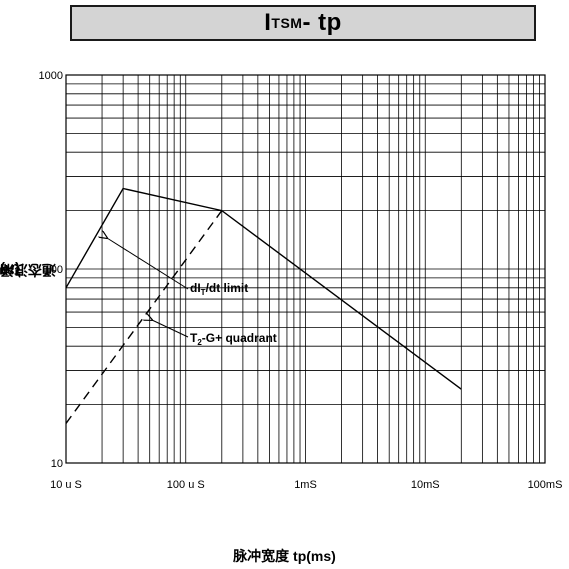 This screenshot has height=569, width=569. Describe the element at coordinates (144, 317) in the screenshot. I see `series-line-dashed` at that location.